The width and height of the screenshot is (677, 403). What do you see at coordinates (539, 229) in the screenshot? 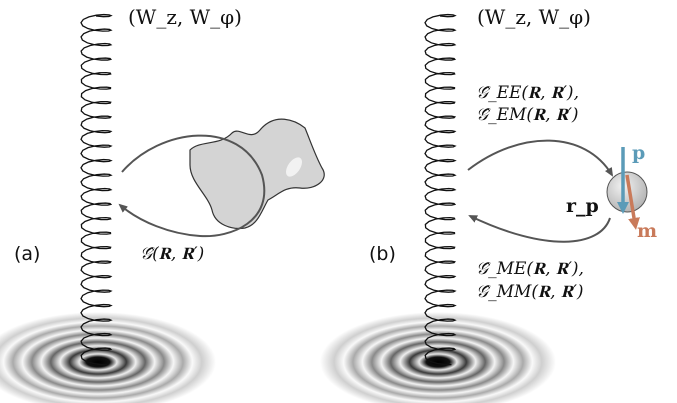
I see `green-arrow-return` at bounding box center [539, 229].